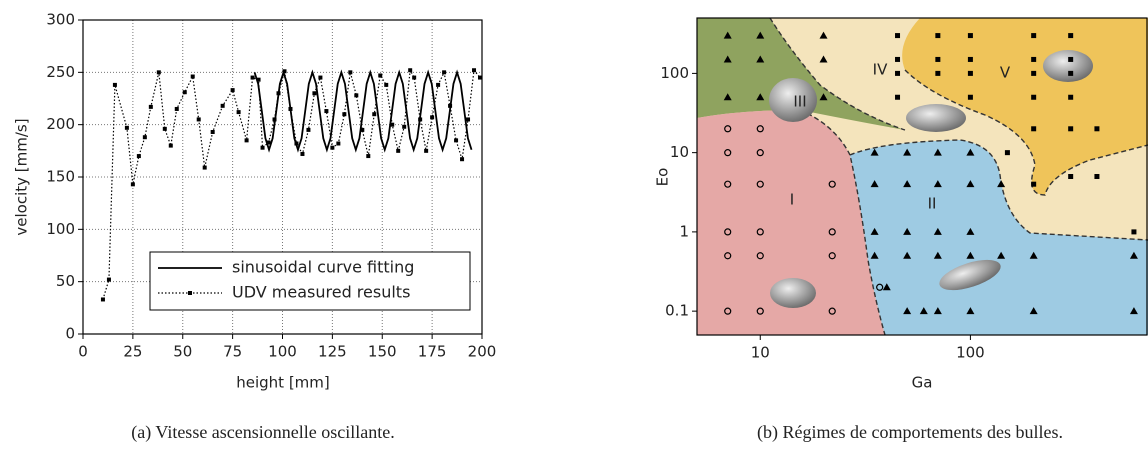  I want to click on y-tick-label: 250, so click(60, 72).